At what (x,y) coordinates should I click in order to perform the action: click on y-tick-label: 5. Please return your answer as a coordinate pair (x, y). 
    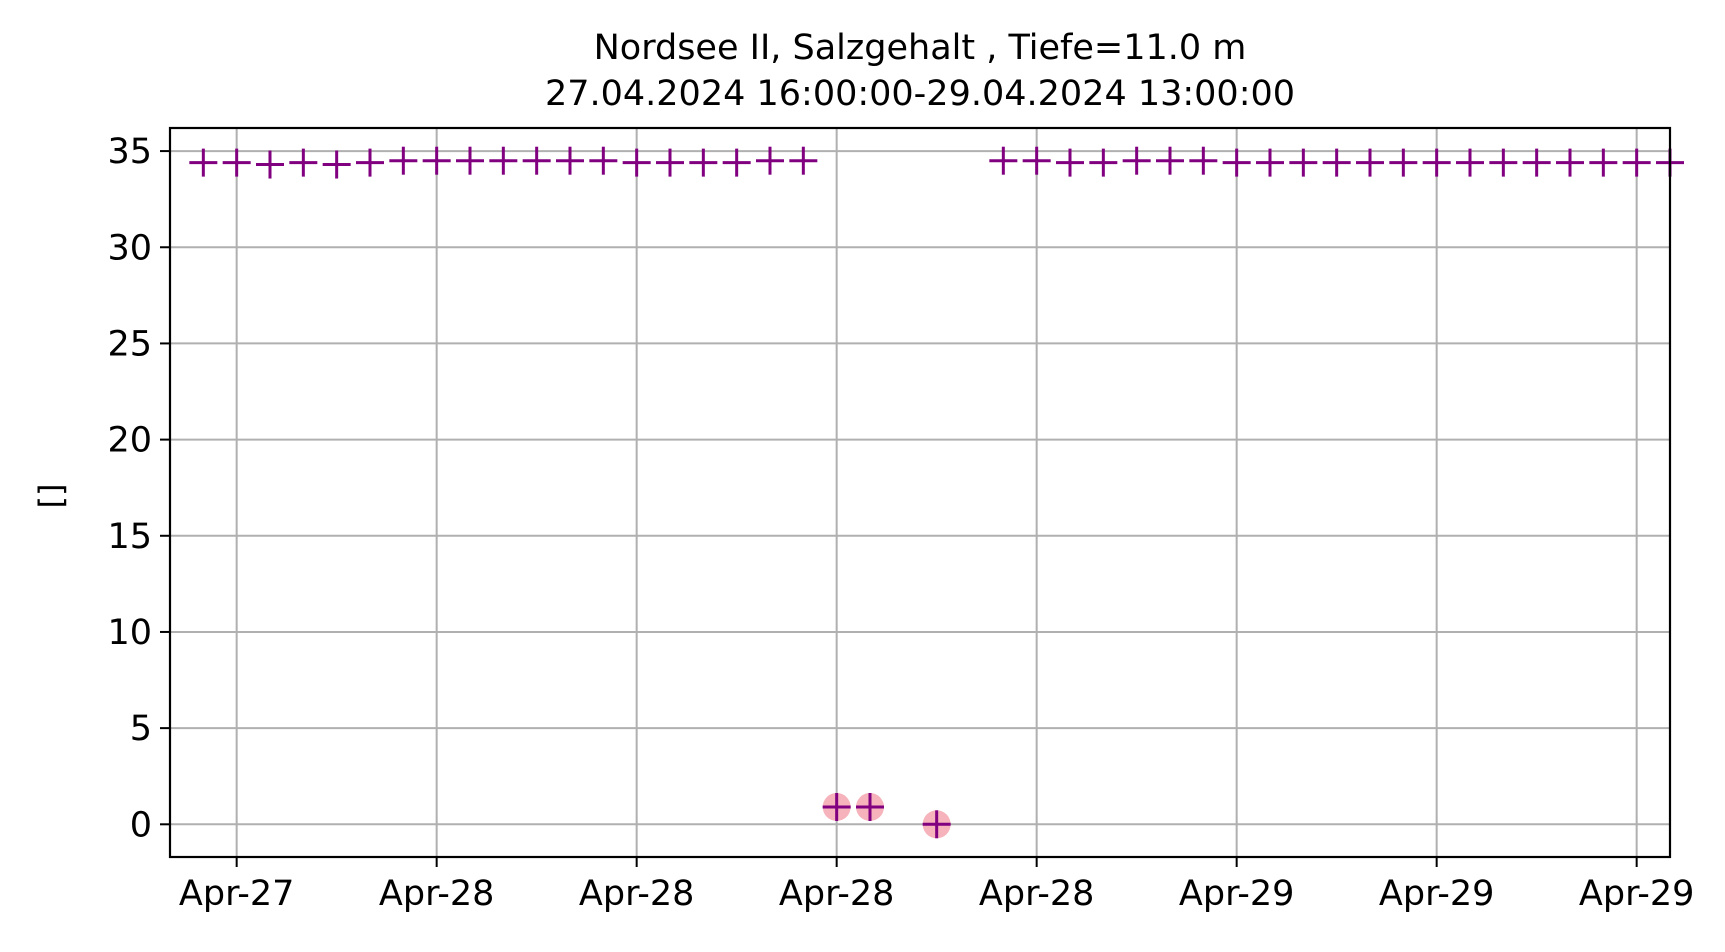
    Looking at the image, I should click on (141, 729).